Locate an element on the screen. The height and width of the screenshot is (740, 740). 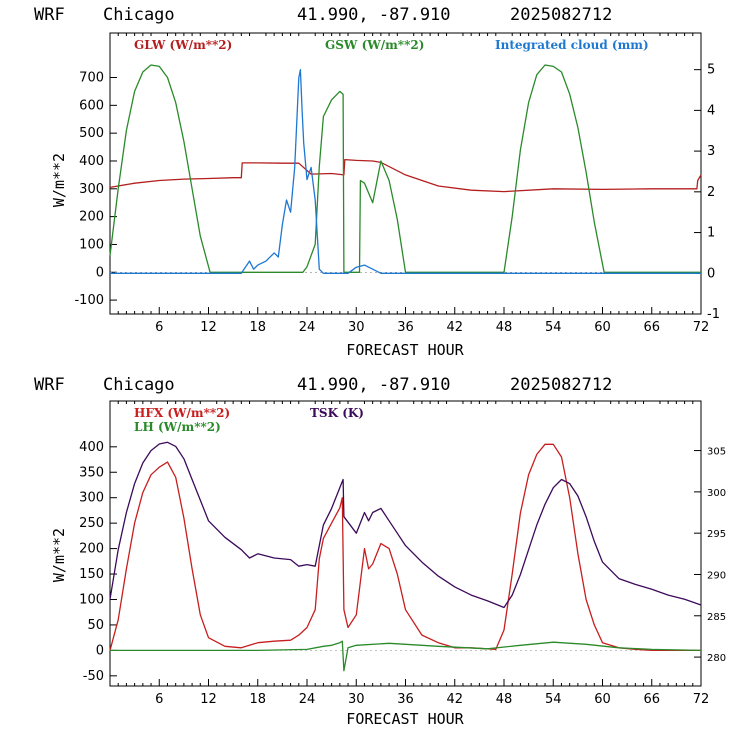
panel1-y-tick-label: 700 is located at coordinates (91, 78).